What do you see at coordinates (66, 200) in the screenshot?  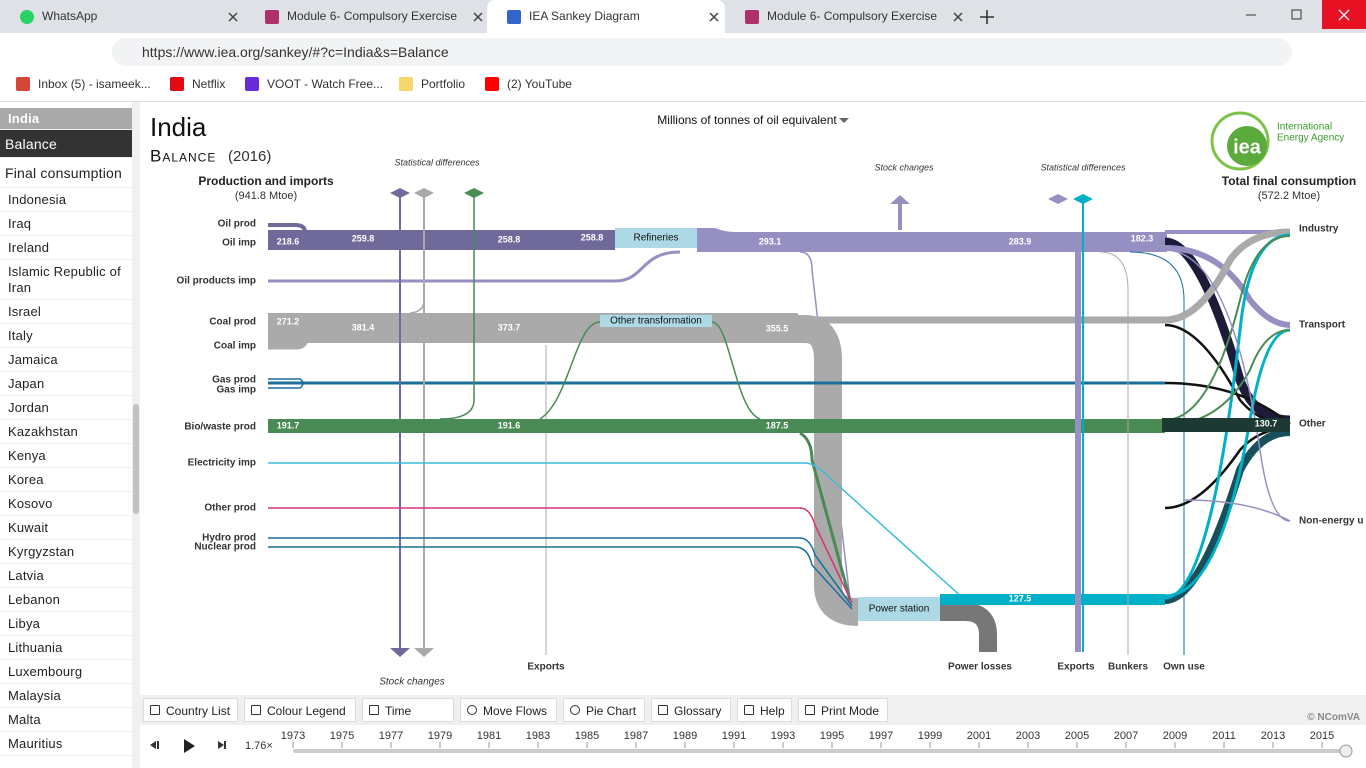 I see `country-item: Indonesia` at bounding box center [66, 200].